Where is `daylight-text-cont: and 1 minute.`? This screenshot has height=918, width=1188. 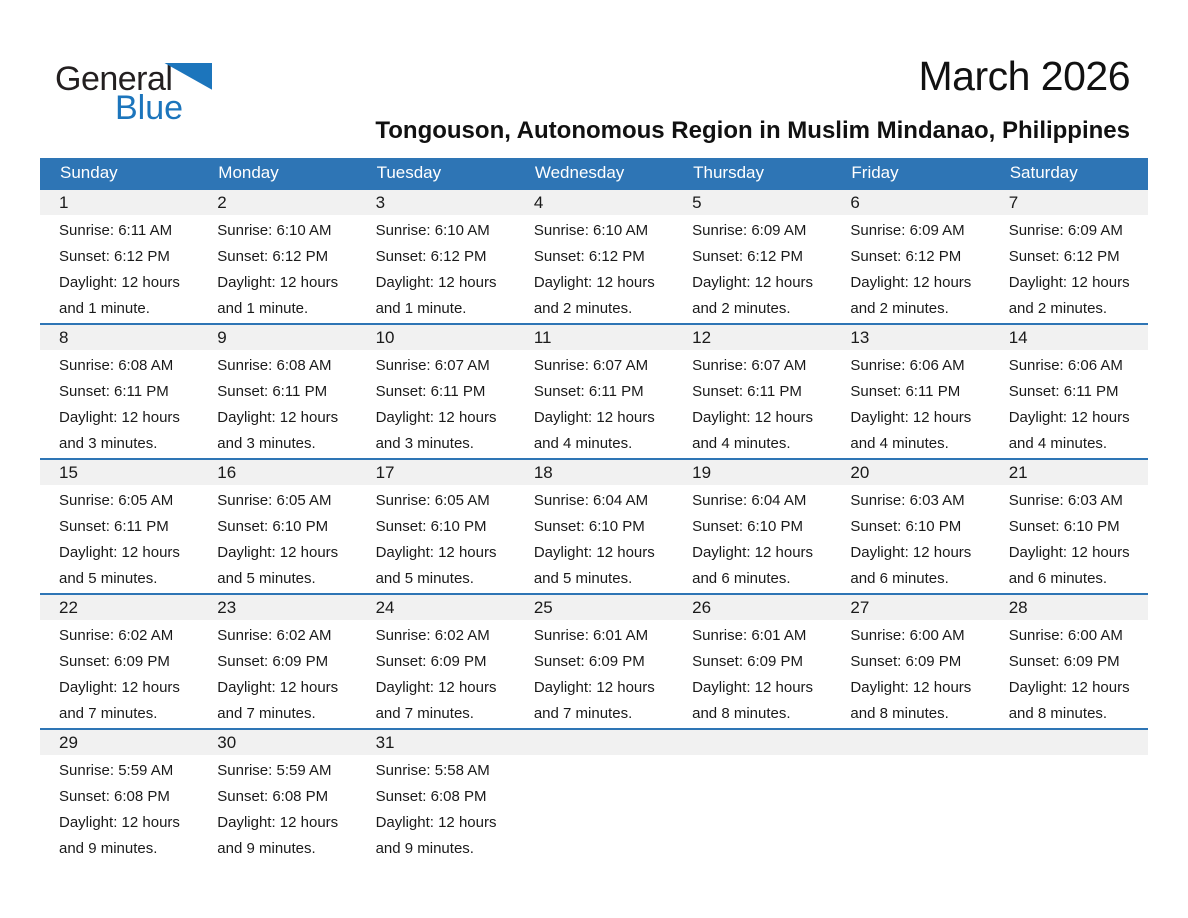 daylight-text-cont: and 1 minute. is located at coordinates (263, 308).